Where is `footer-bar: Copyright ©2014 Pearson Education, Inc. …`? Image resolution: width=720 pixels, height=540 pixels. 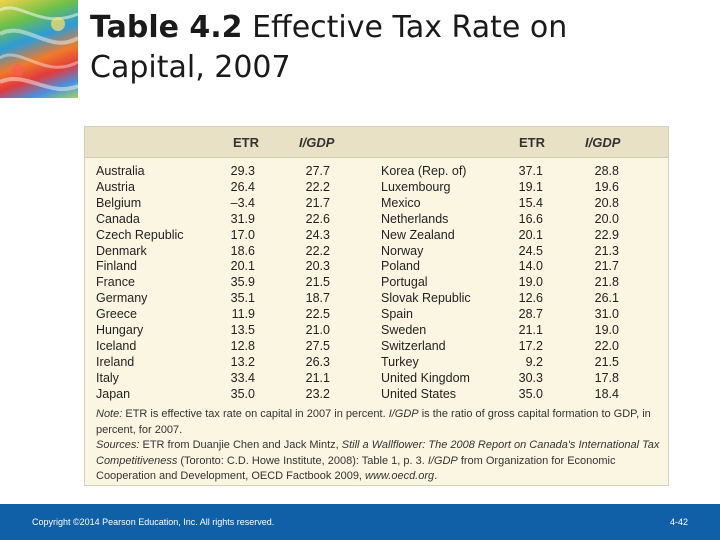 footer-bar: Copyright ©2014 Pearson Education, Inc. … is located at coordinates (360, 522).